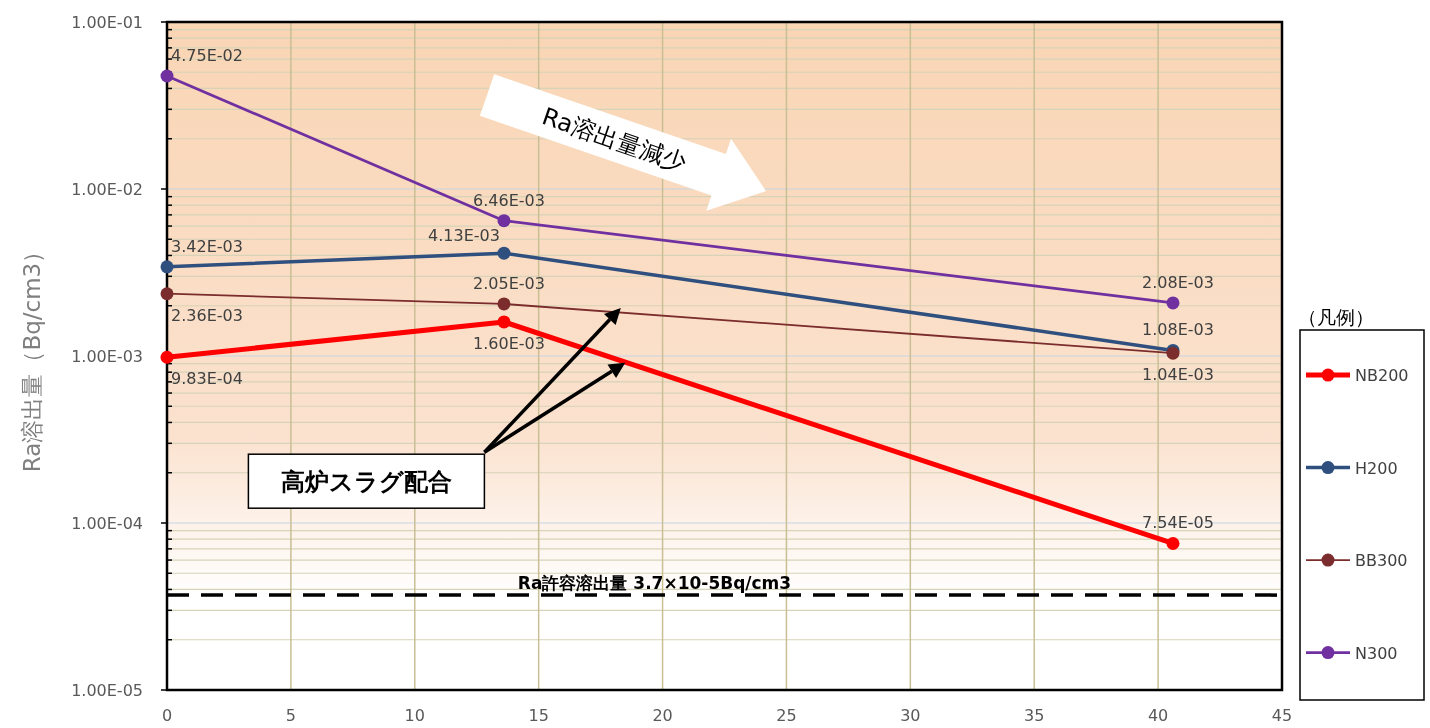  Describe the element at coordinates (107, 356) in the screenshot. I see `y-tick-label: 1.00E-03` at that location.